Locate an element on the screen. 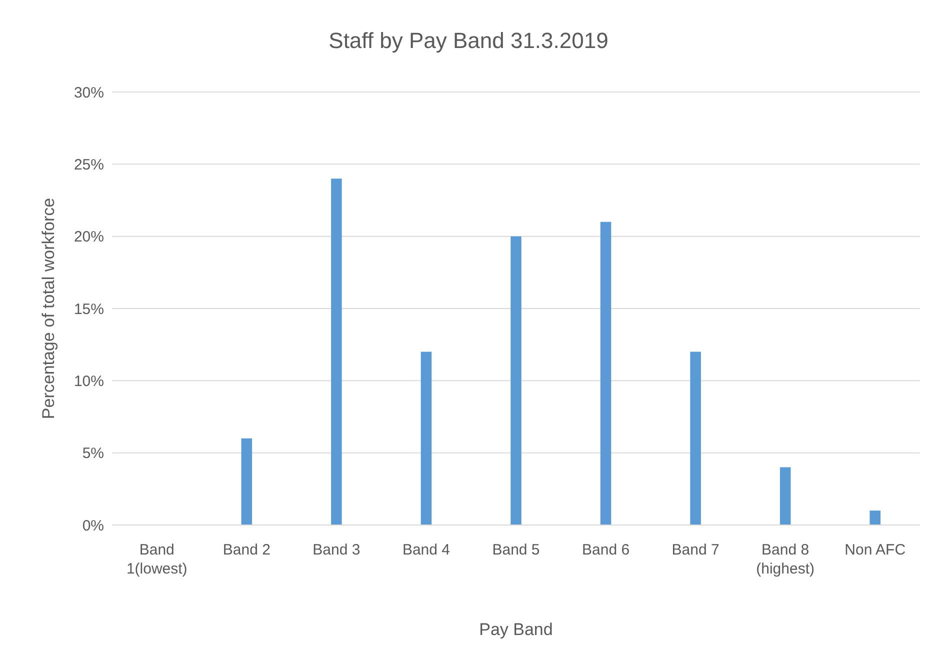  y-tick-label: 25% is located at coordinates (89, 165).